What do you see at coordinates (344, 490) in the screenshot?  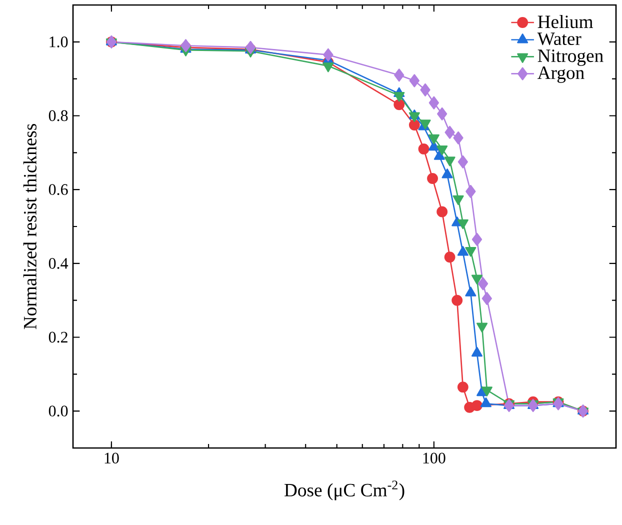 I see `x-axis-title: Dose (μC Cm$^{-2}$)` at bounding box center [344, 490].